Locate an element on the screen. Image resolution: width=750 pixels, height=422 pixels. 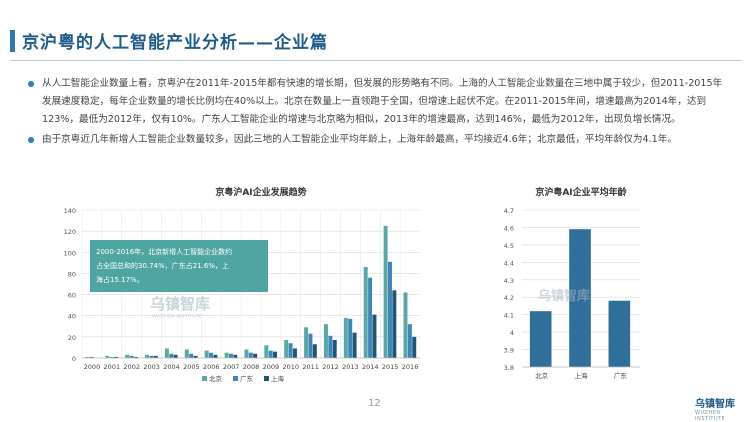
chart2-ytick-label: 3.9 is located at coordinates (509, 351).